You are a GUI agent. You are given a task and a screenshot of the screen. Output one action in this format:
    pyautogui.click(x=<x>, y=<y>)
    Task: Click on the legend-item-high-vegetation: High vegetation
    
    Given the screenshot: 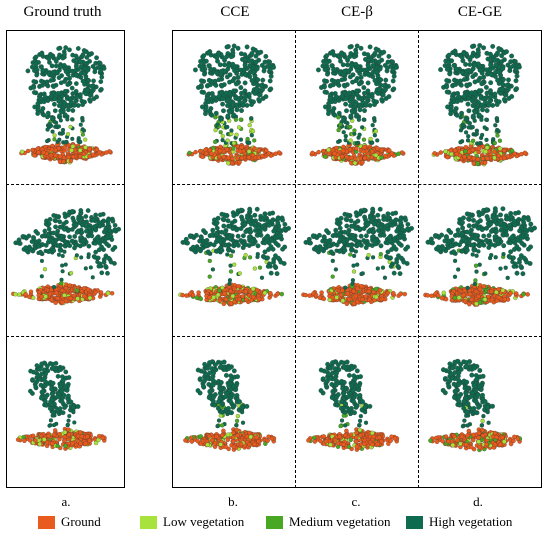 What is the action you would take?
    pyautogui.click(x=459, y=522)
    